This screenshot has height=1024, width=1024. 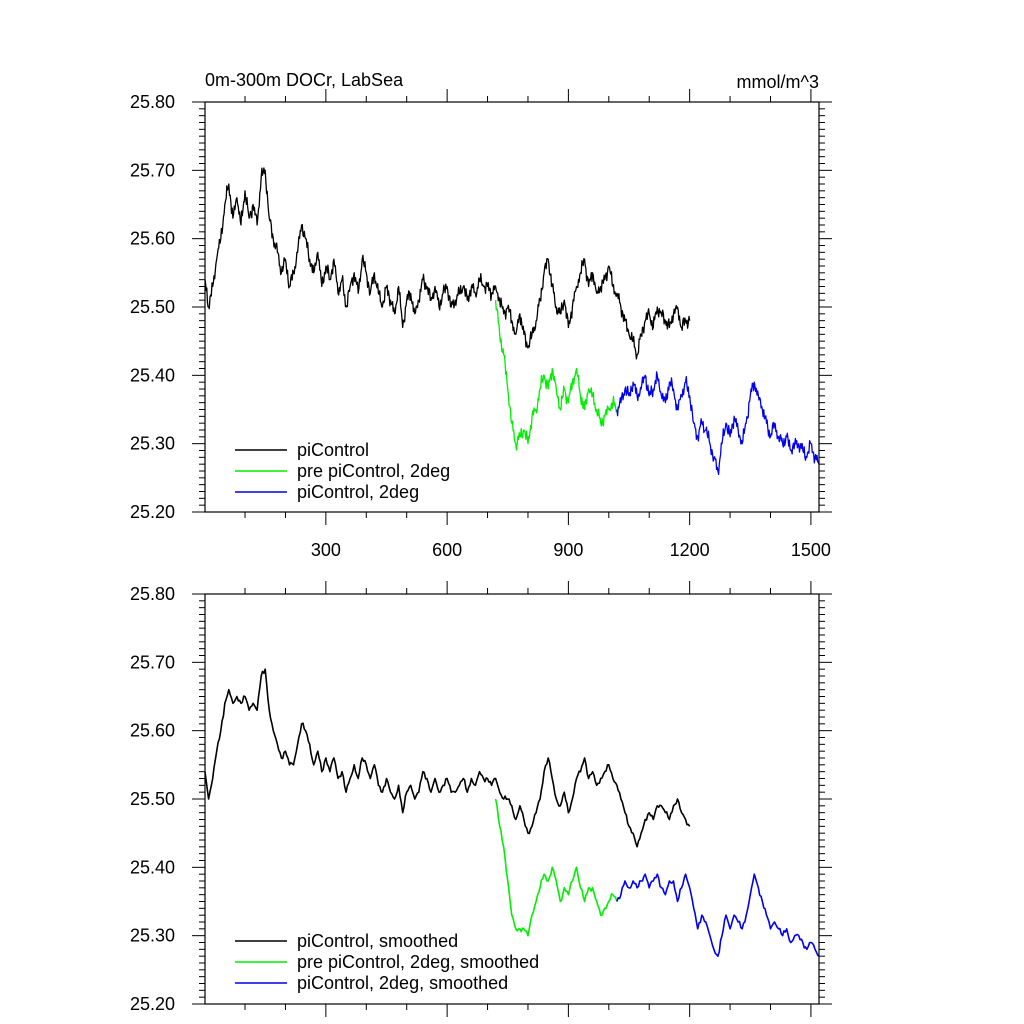 I want to click on top-panel-y-tick-label: 25.60, so click(x=152, y=239).